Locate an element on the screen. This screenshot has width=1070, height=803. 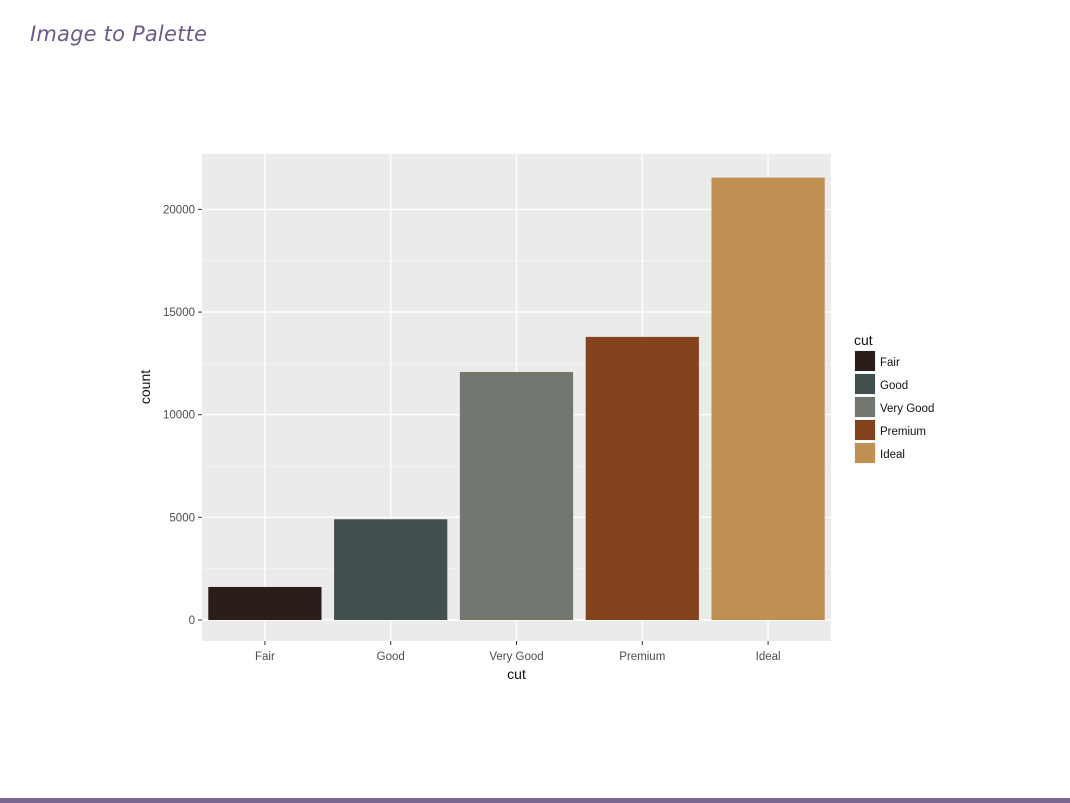
x-tick-label: Ideal is located at coordinates (768, 657).